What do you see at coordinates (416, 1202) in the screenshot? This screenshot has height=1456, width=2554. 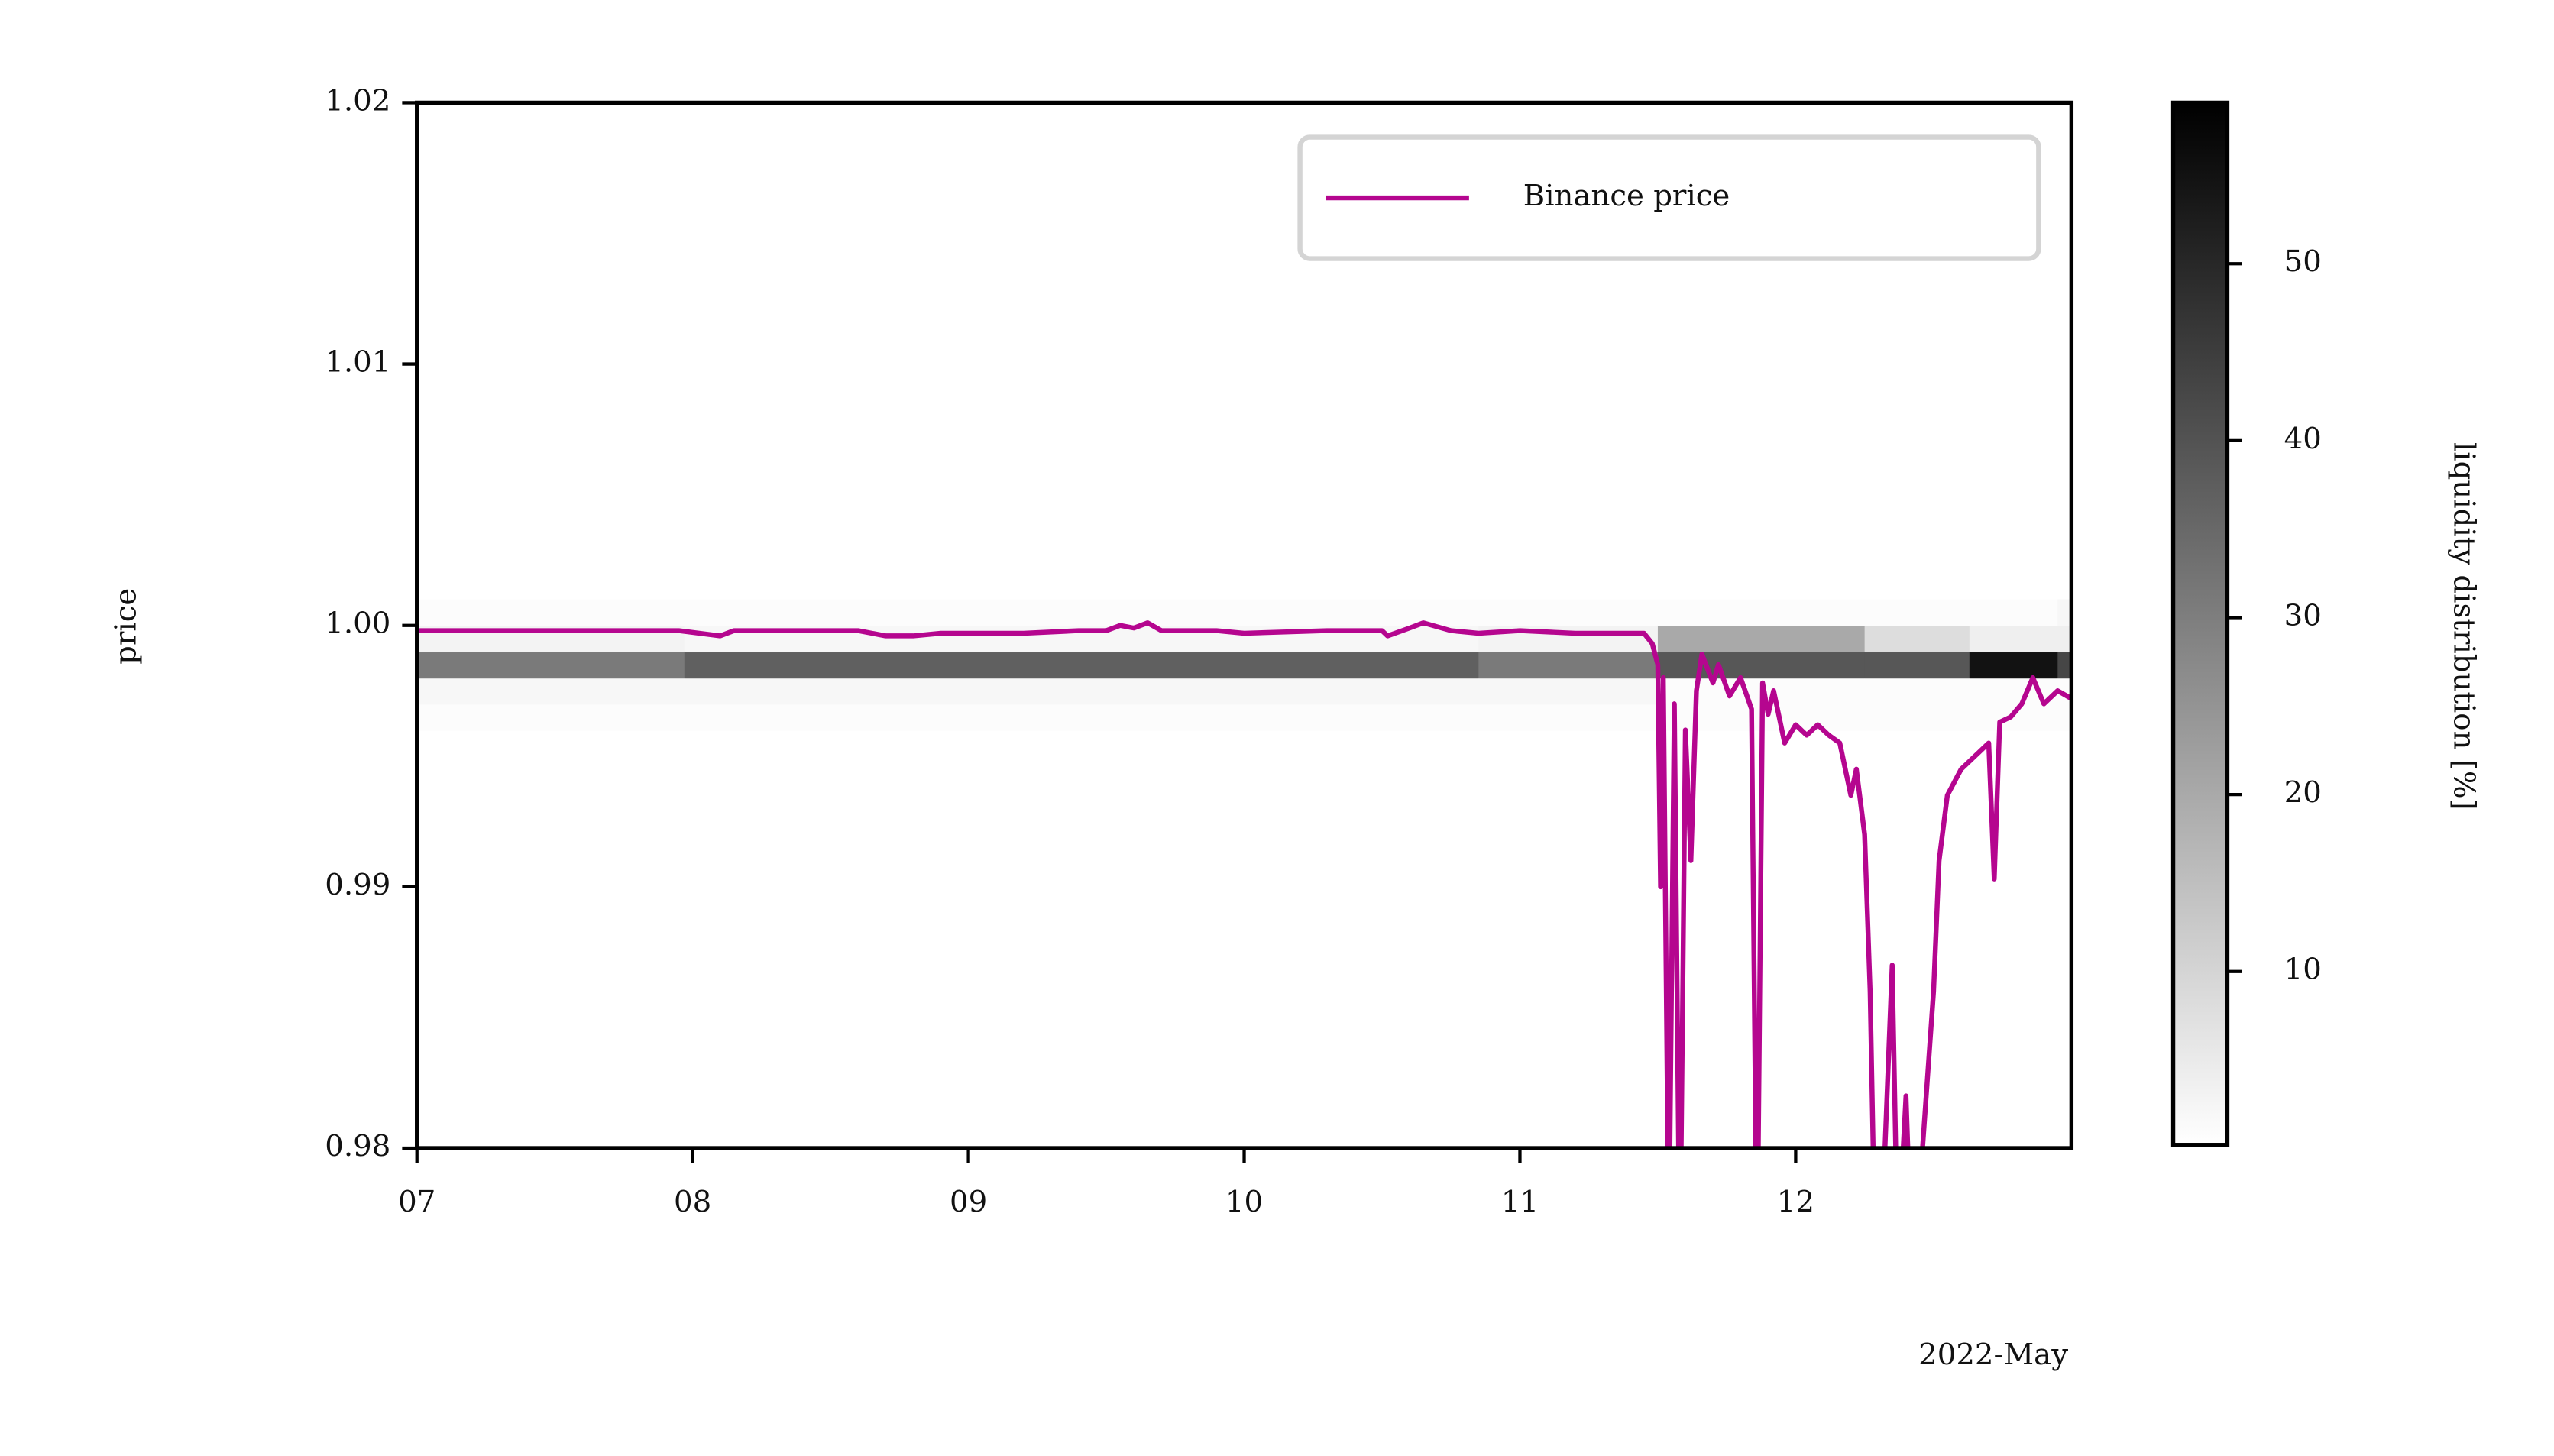 I see `x-tick-label: 07` at bounding box center [416, 1202].